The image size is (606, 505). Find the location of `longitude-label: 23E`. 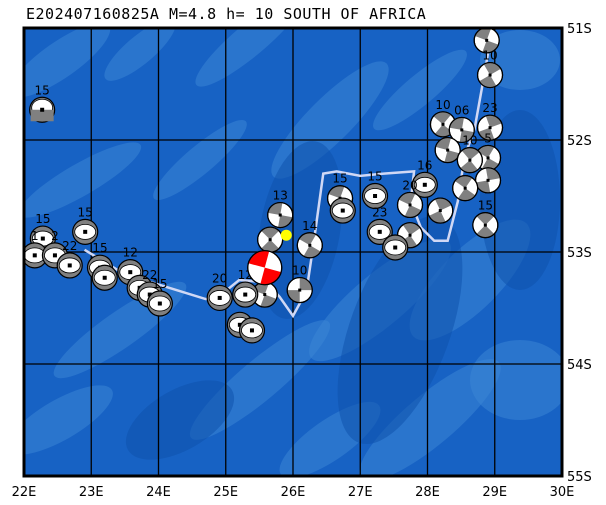

longitude-label: 23E is located at coordinates (91, 492).